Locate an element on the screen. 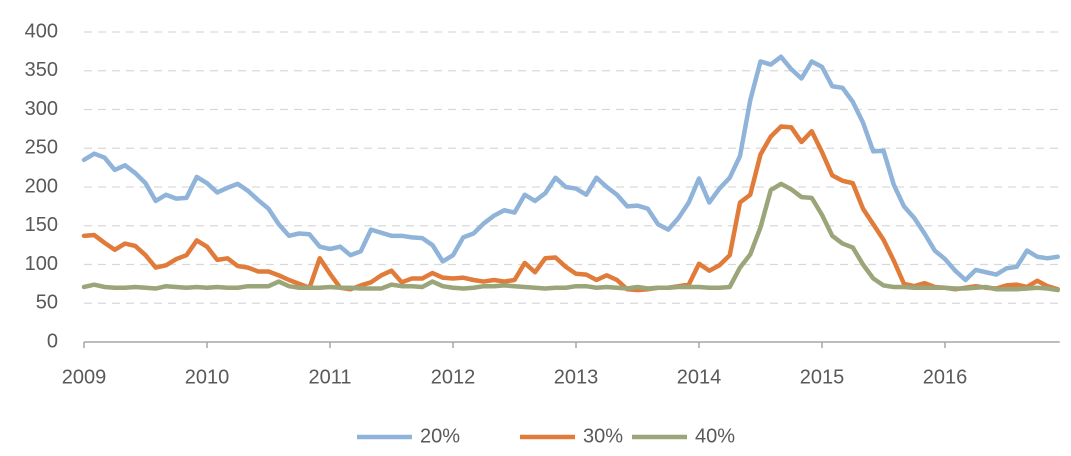  x-tick-label: 2010 is located at coordinates (207, 377).